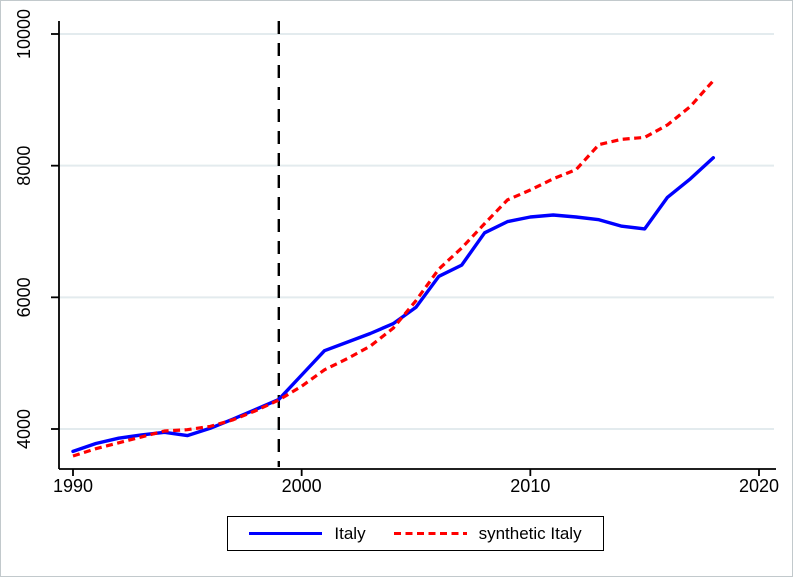  I want to click on y-tick-label-8000: 8000, so click(24, 166).